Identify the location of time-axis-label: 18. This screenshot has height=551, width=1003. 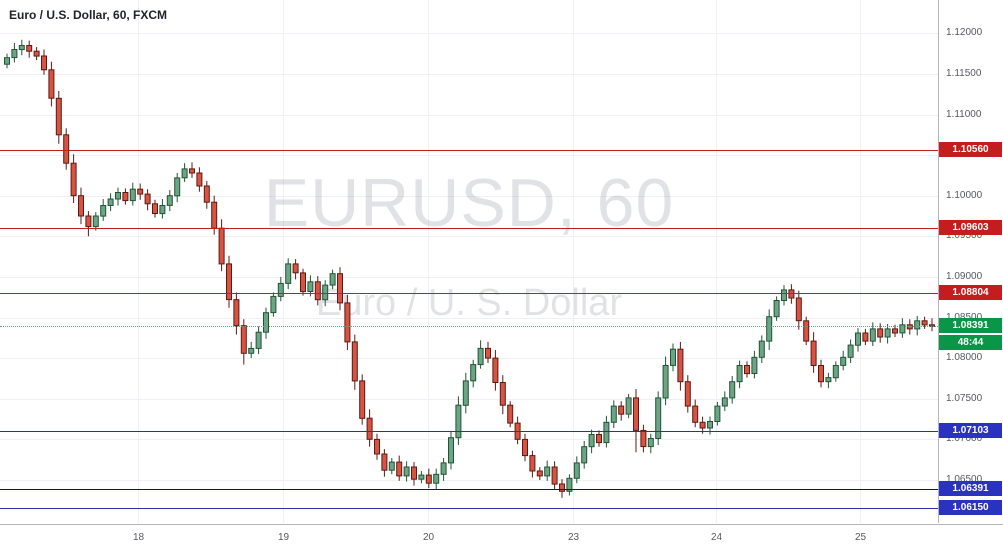
(139, 537).